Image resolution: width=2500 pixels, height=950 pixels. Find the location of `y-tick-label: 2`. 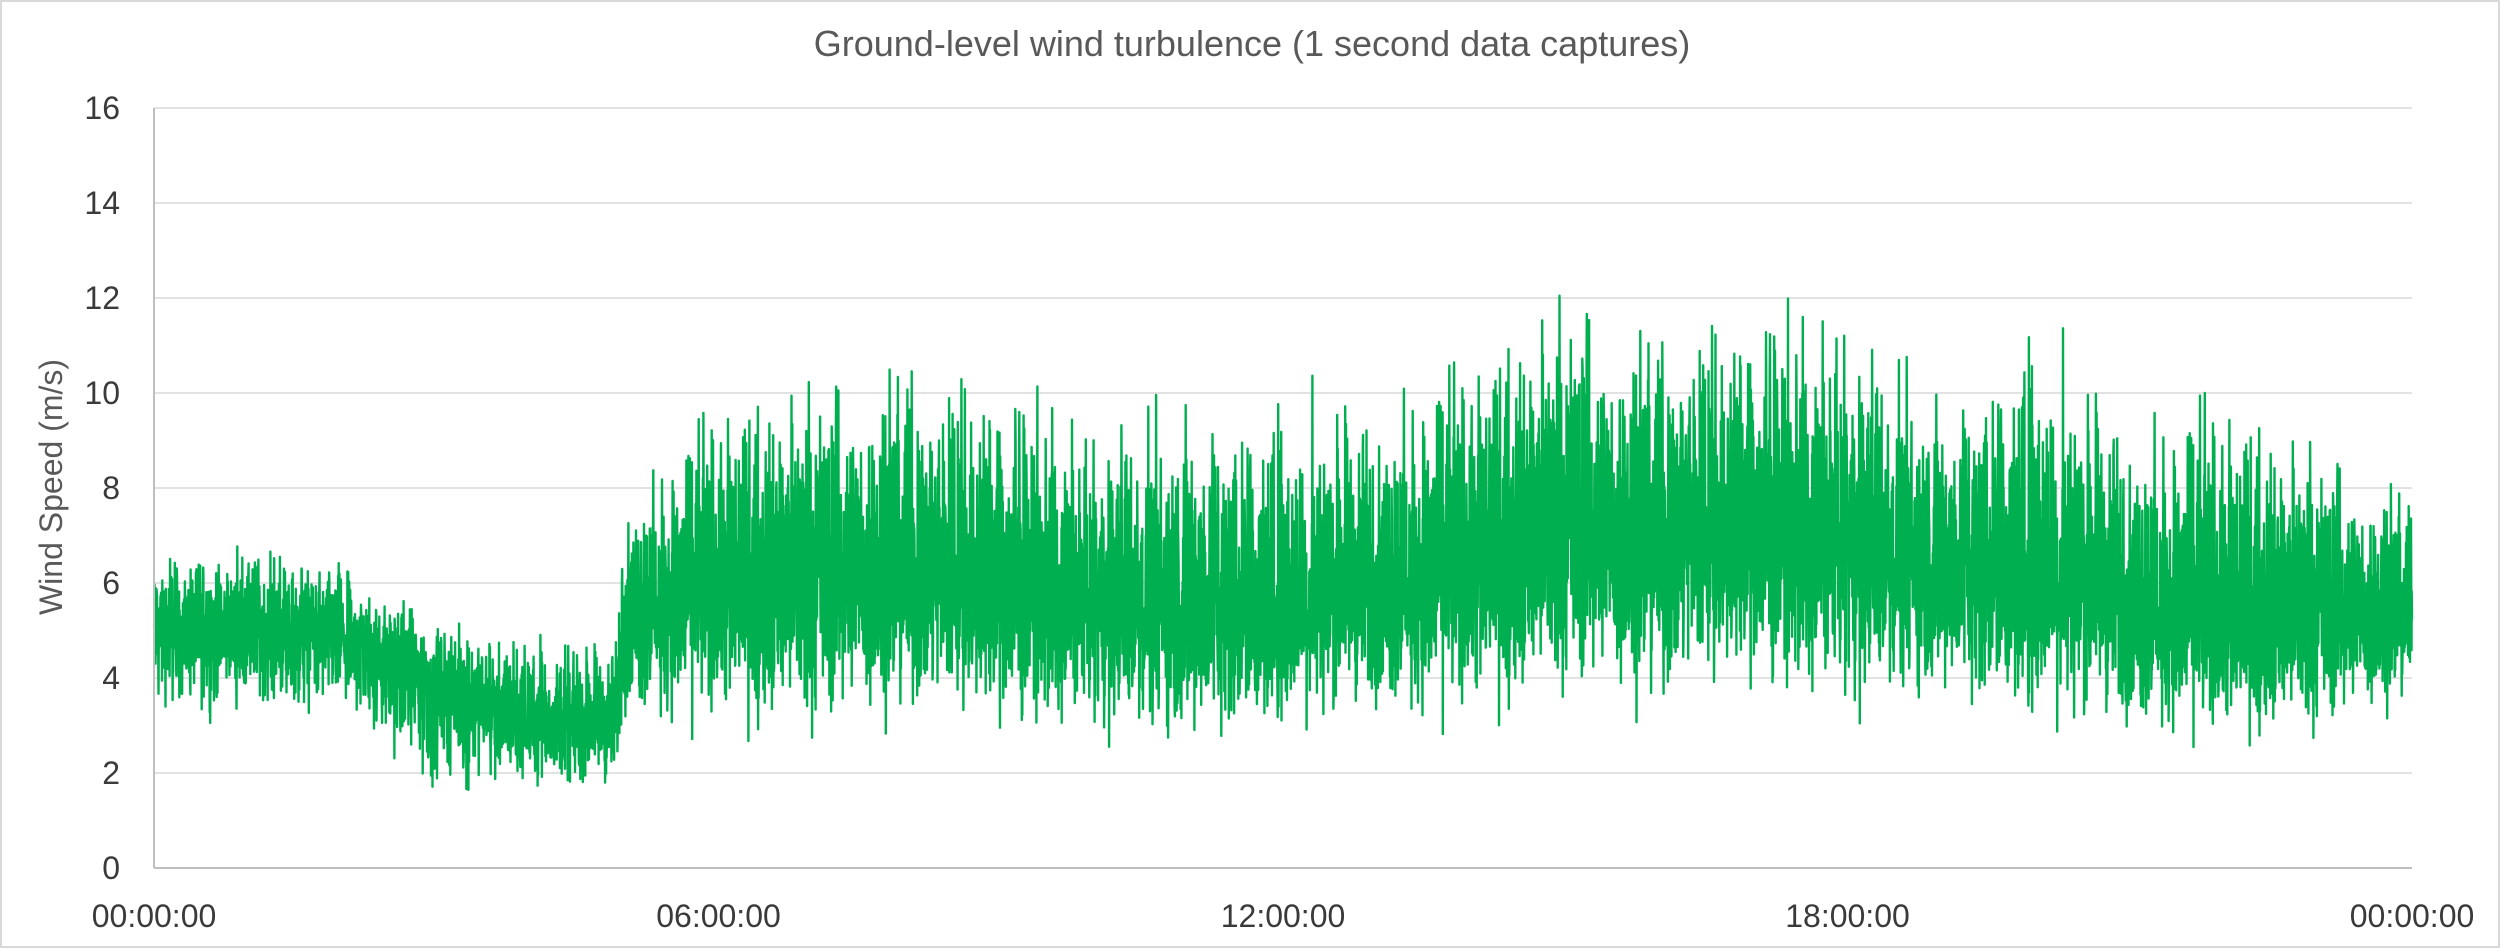

y-tick-label: 2 is located at coordinates (111, 773).